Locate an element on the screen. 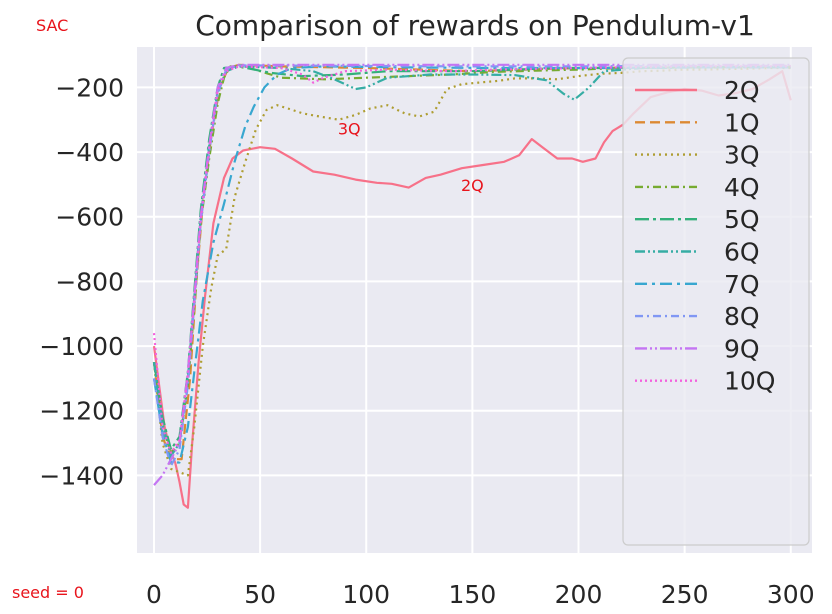 The width and height of the screenshot is (832, 614). series-annotation: 3Q is located at coordinates (349, 128).